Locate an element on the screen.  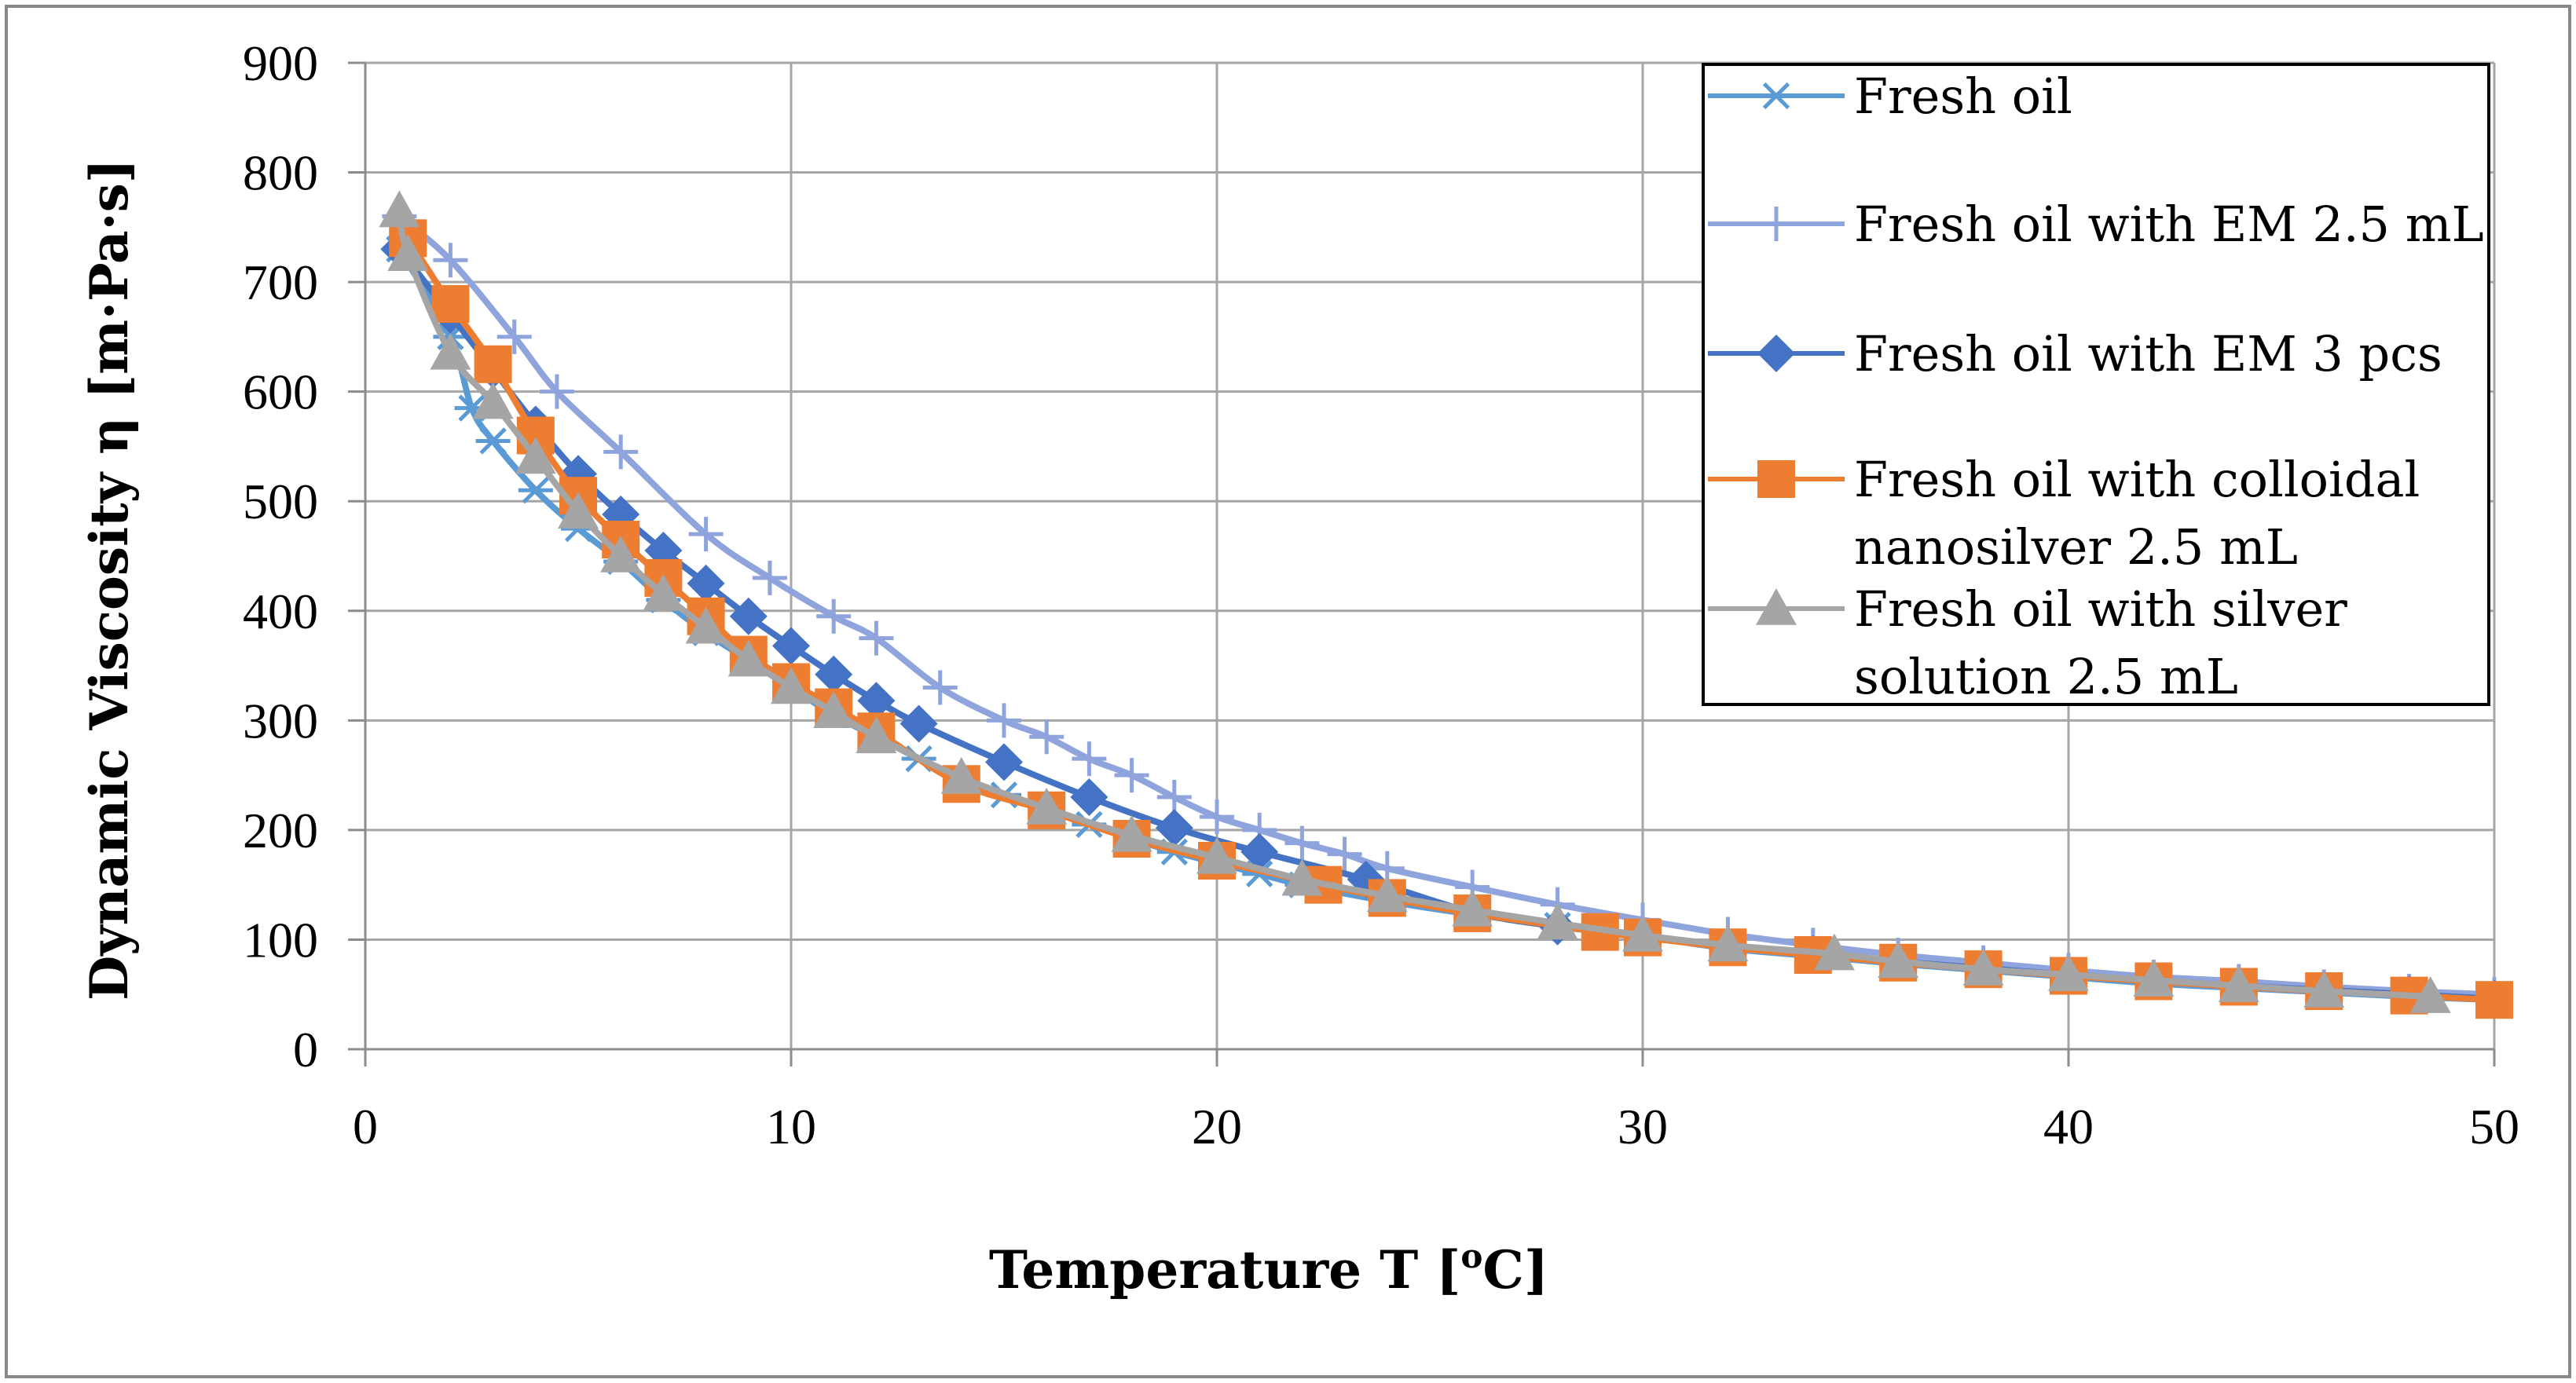
x-tick-label: 40 is located at coordinates (2068, 1126).